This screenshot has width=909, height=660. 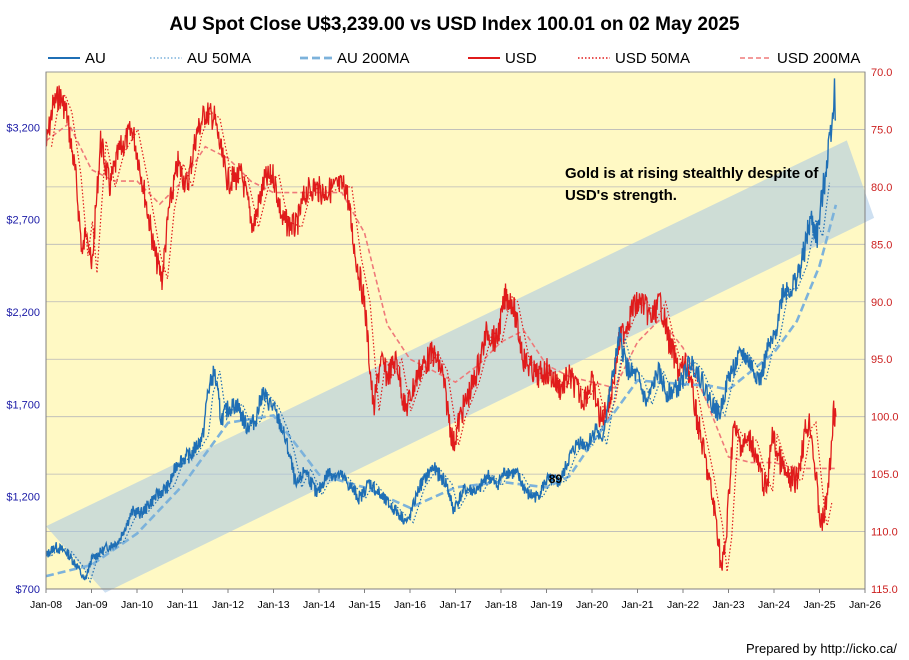 What do you see at coordinates (501, 605) in the screenshot?
I see `x-tick-label: Jan-18` at bounding box center [501, 605].